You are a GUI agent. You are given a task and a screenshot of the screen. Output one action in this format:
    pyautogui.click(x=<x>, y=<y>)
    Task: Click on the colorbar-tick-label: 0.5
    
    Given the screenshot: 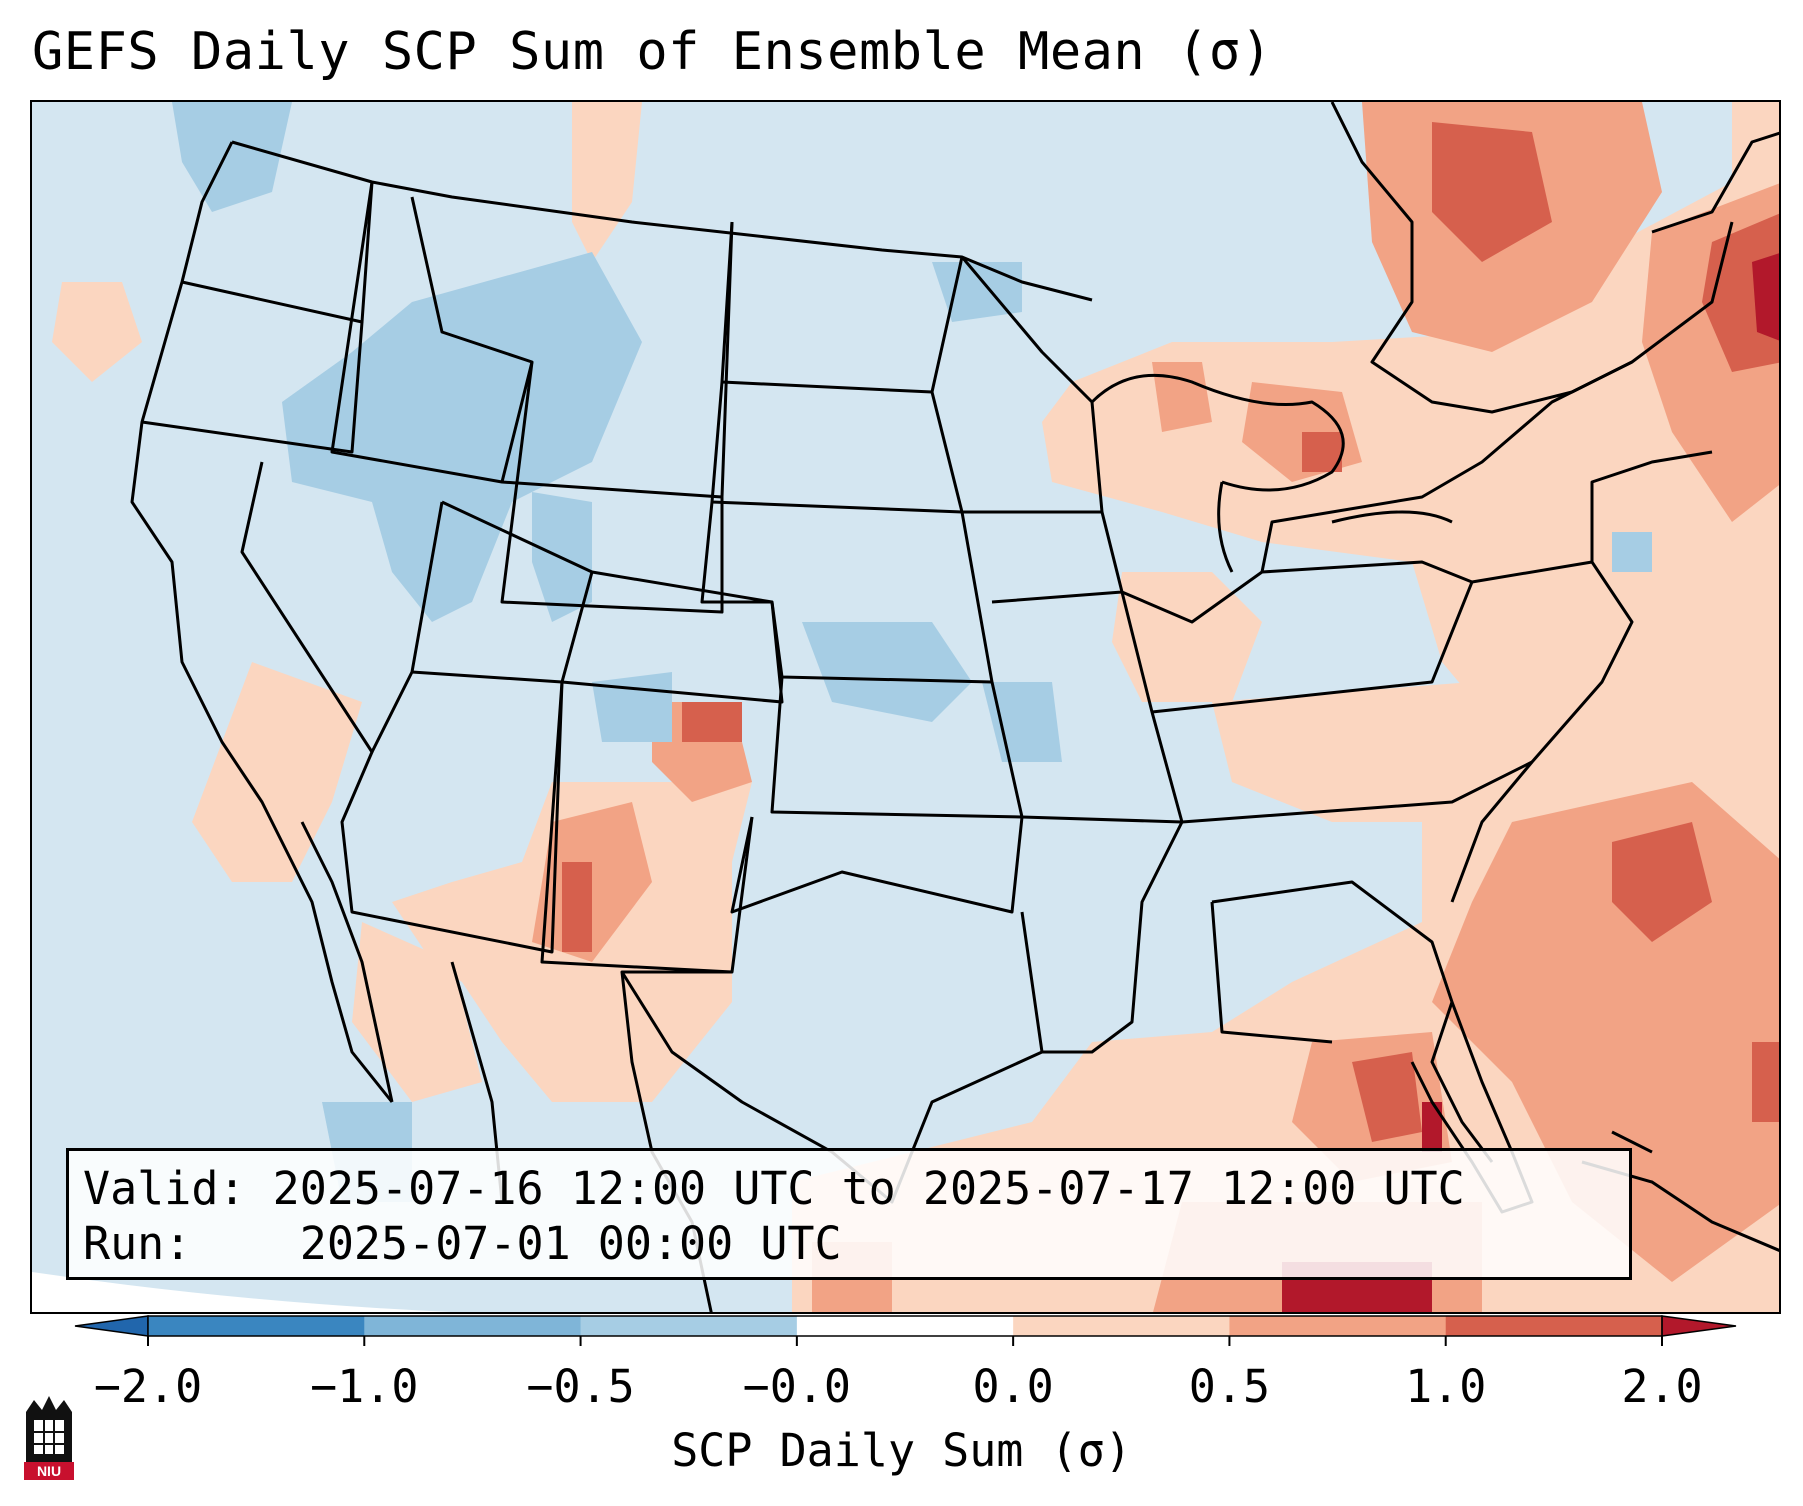 What is the action you would take?
    pyautogui.click(x=1229, y=1386)
    